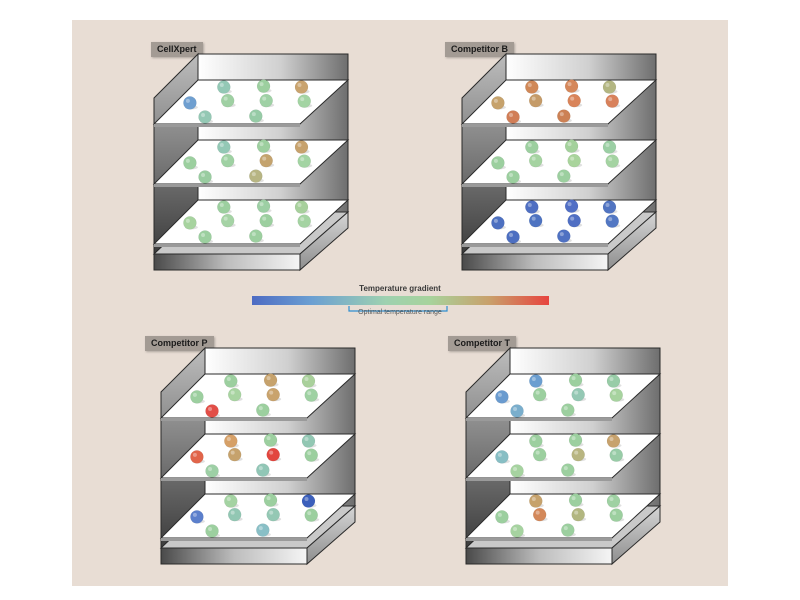  What do you see at coordinates (258, 456) in the screenshot?
I see `cabinet-competitor-p` at bounding box center [258, 456].